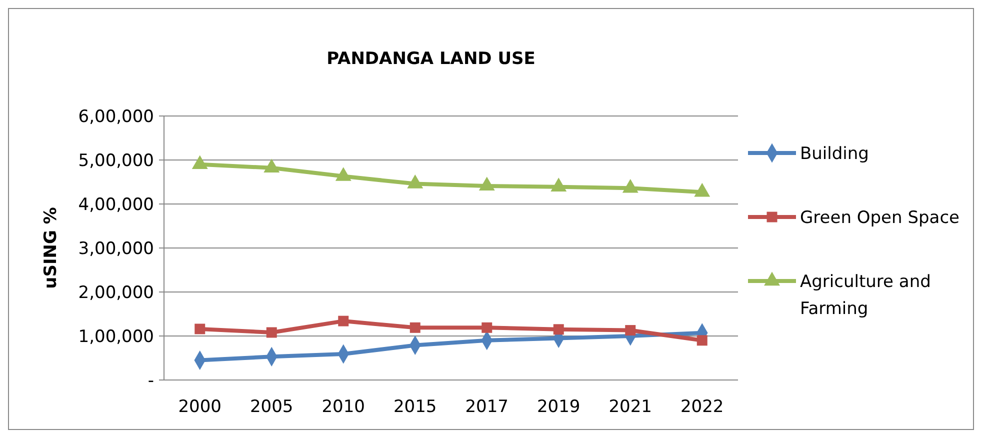 The image size is (982, 438). I want to click on y-tick-label: 2,00,000, so click(116, 292).